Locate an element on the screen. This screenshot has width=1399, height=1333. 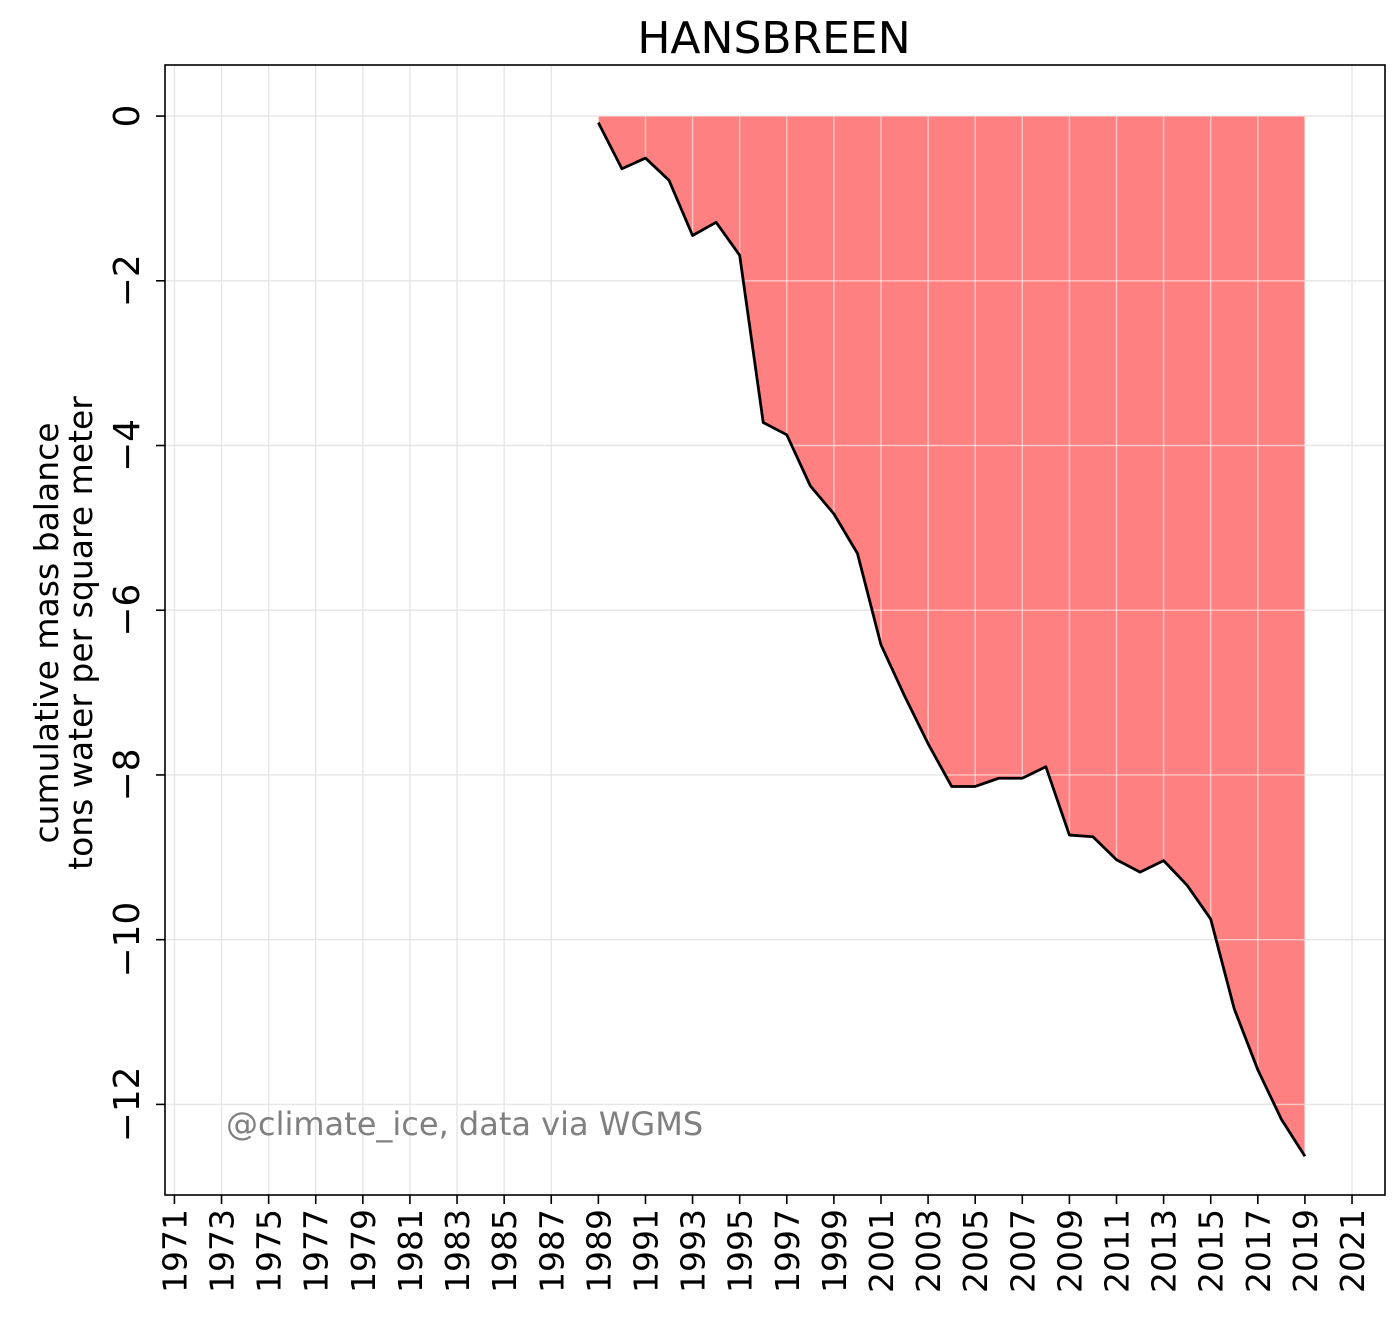
x-tick-label: 2007 is located at coordinates (1022, 1251).